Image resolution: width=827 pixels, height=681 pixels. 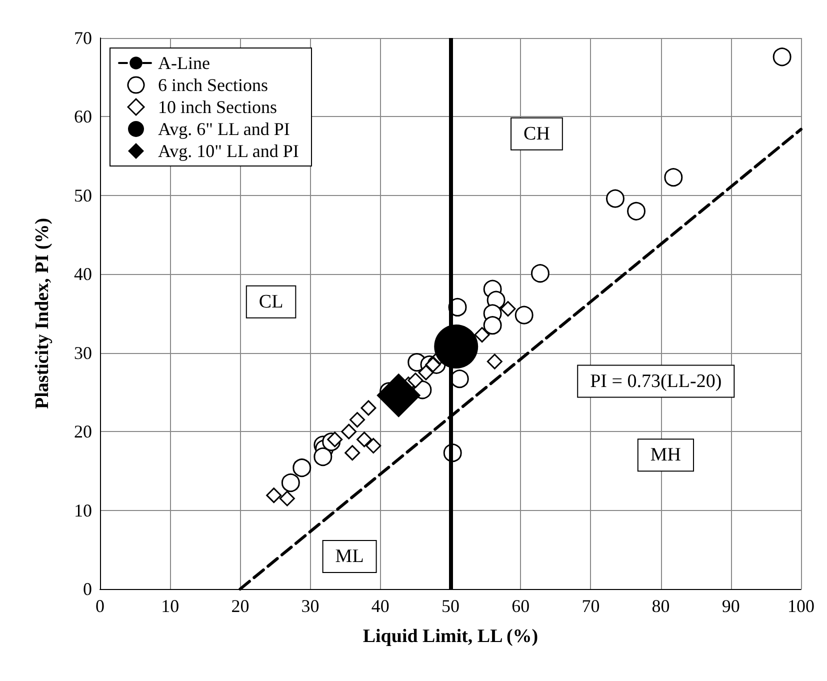 I want to click on y-axis-title: Plasticity Index, PI (%), so click(x=42, y=314).